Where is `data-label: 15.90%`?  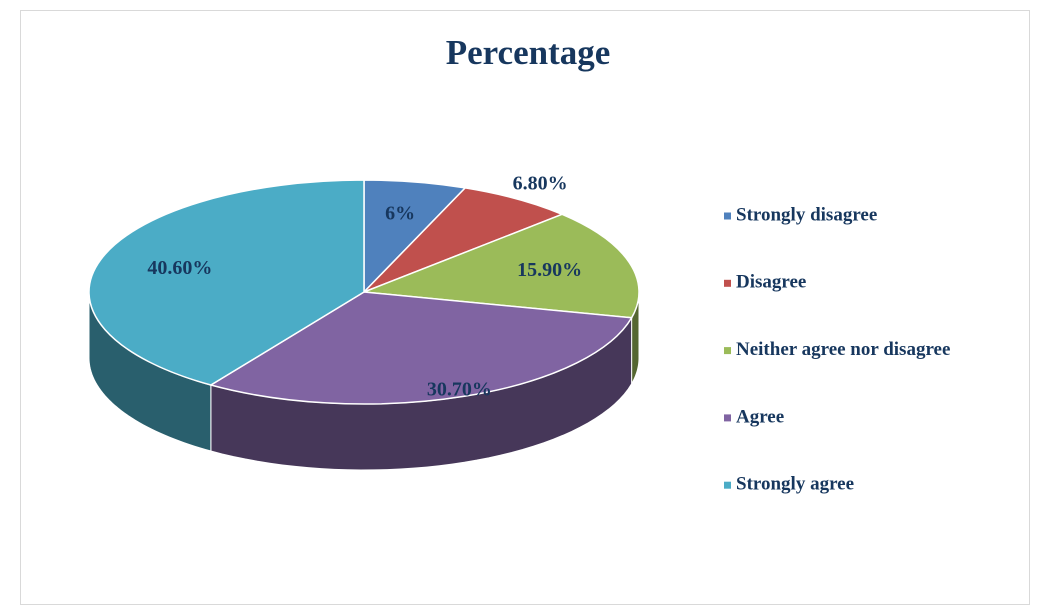
data-label: 15.90% is located at coordinates (549, 270).